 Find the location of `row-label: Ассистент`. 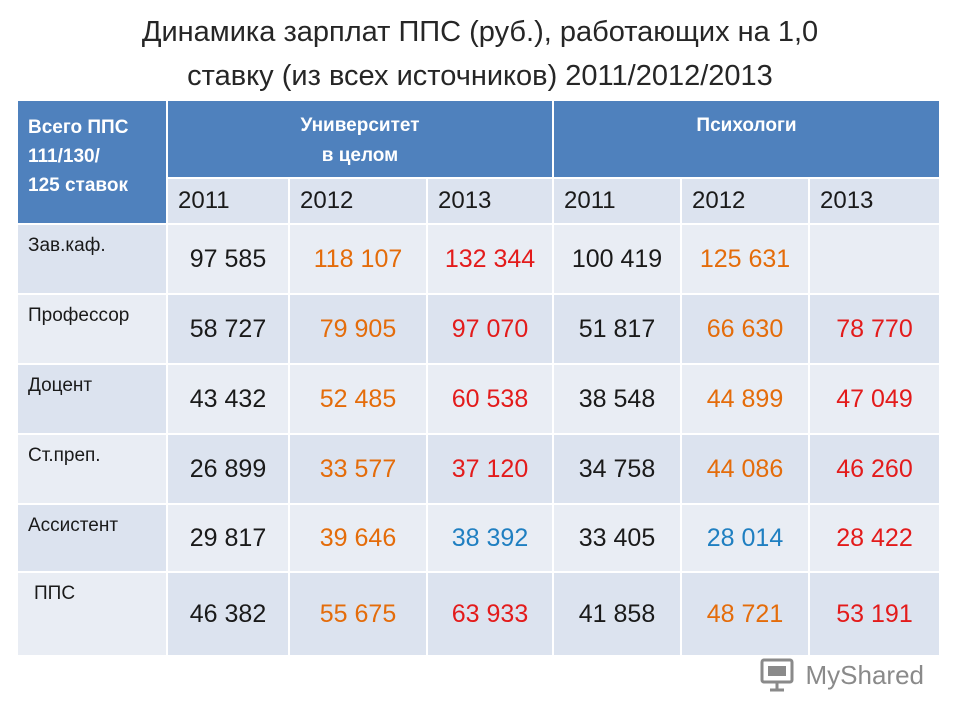

row-label: Ассистент is located at coordinates (93, 539).